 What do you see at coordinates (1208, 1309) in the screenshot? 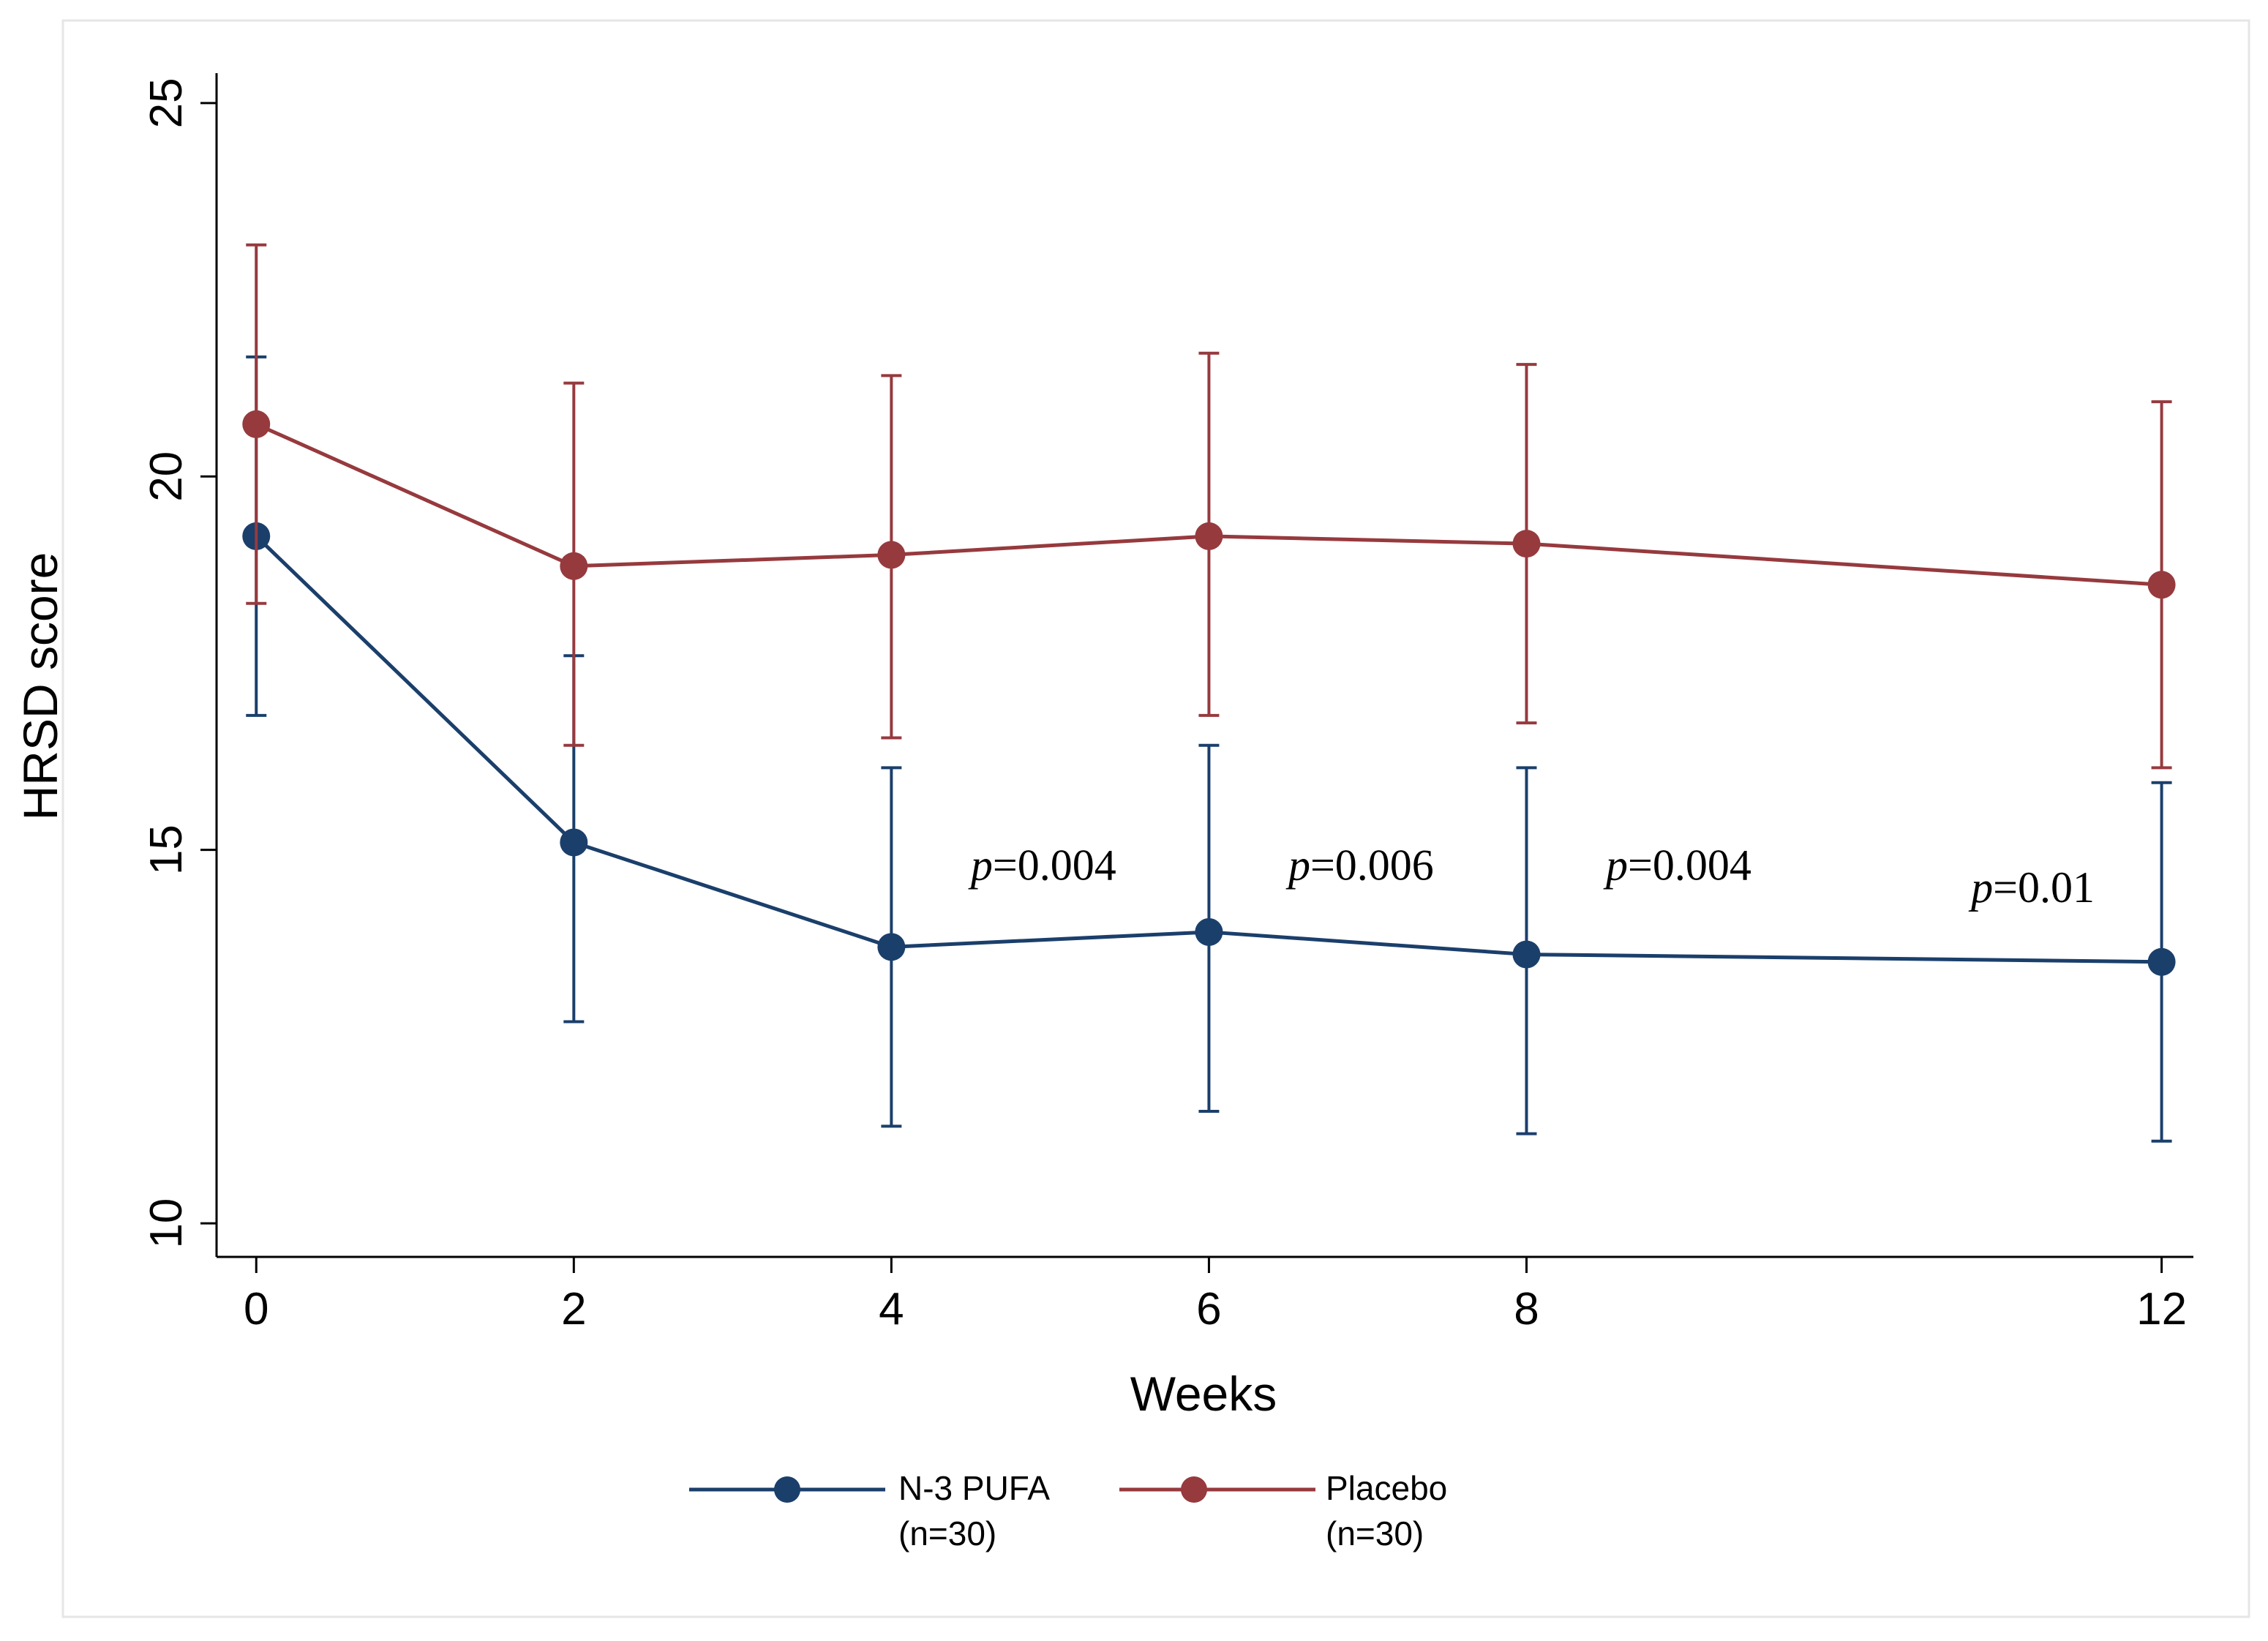
I see `x-tick-label: 6` at bounding box center [1208, 1309].